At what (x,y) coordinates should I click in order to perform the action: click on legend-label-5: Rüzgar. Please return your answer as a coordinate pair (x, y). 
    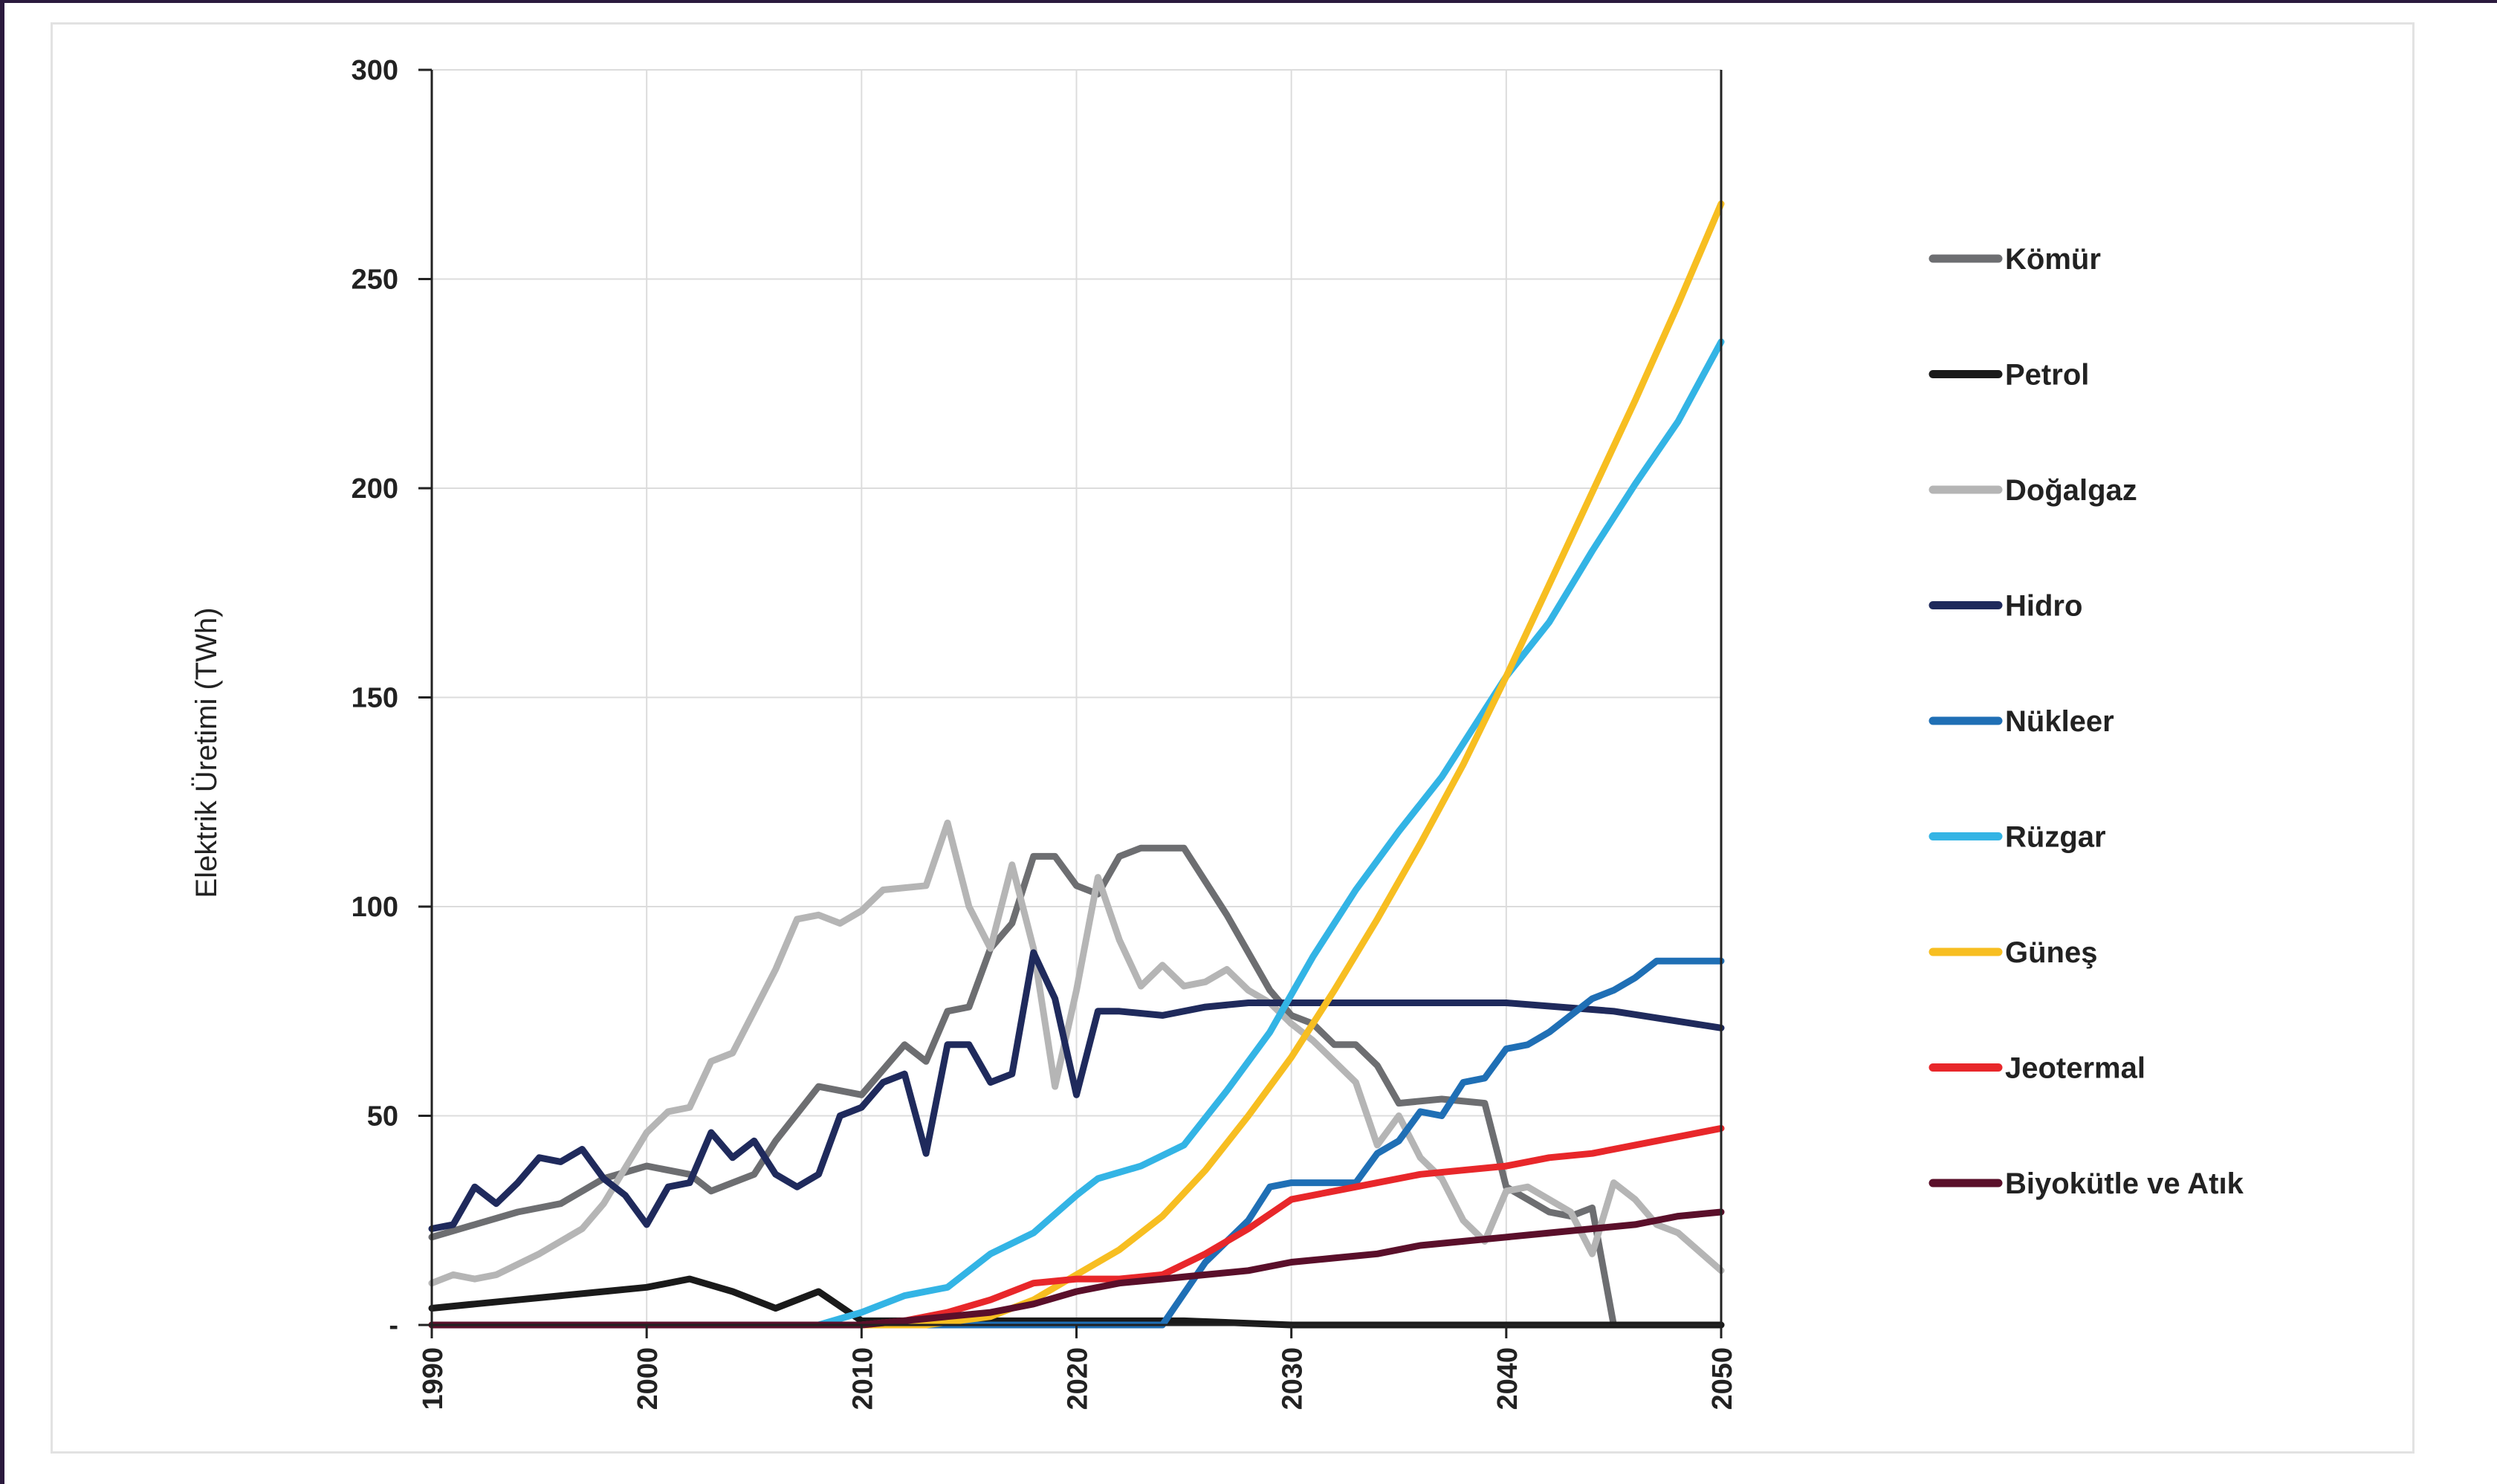
    Looking at the image, I should click on (2055, 837).